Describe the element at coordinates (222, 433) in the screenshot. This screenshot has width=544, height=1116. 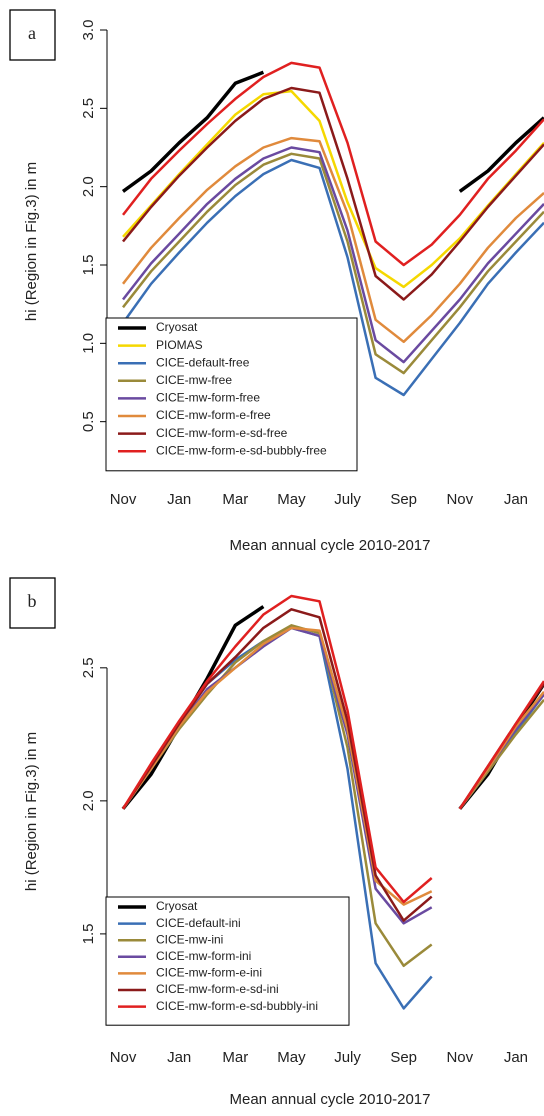
I see `legend-label: CICE-mw-form-e-sd-free` at that location.